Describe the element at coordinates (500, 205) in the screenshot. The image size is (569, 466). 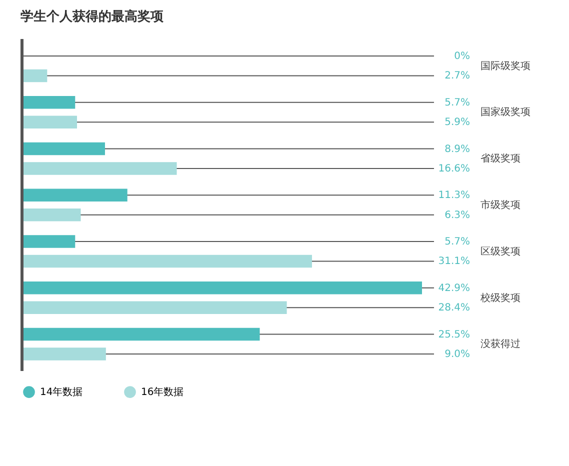
I see `y-tick-label: 市级奖项` at that location.